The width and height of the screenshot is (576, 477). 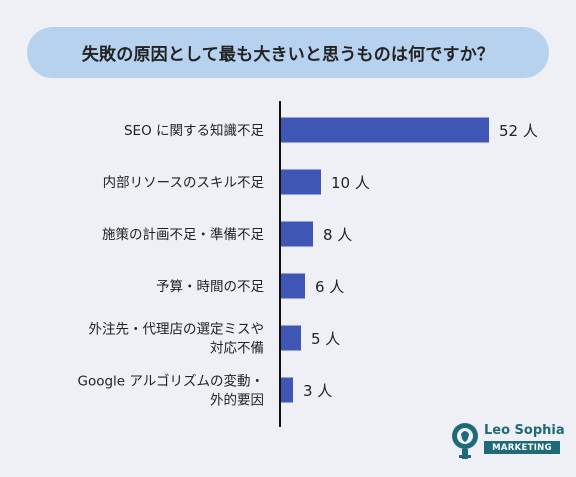 I want to click on logo-name: Leo Sophia, so click(x=524, y=430).